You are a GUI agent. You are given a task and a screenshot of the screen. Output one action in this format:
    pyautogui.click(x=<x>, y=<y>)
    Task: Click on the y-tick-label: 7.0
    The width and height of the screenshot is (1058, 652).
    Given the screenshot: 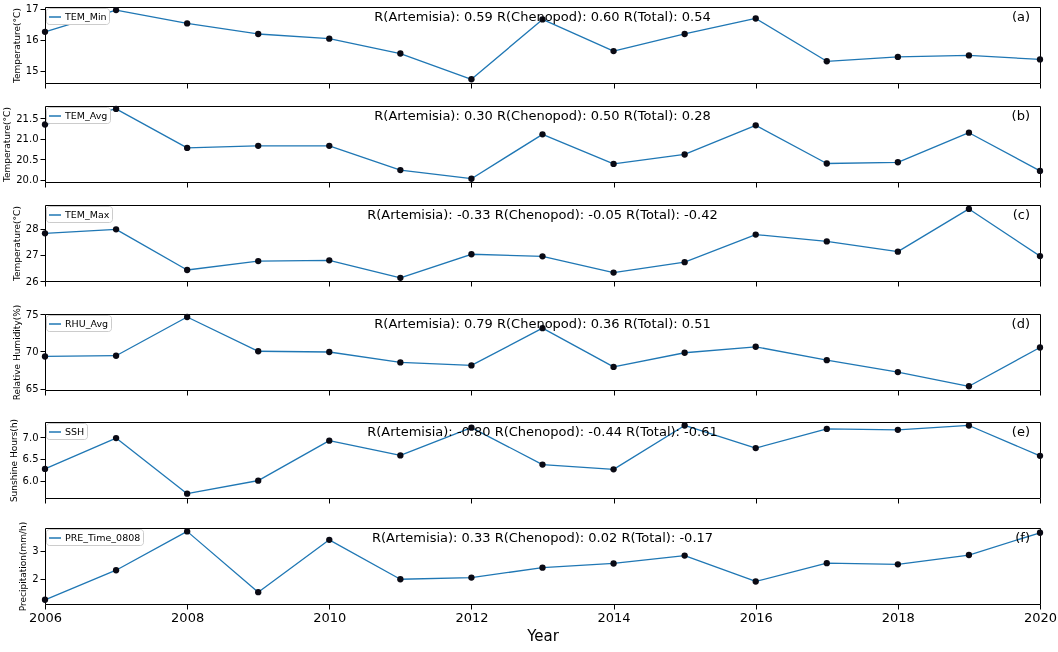 What is the action you would take?
    pyautogui.click(x=30, y=437)
    